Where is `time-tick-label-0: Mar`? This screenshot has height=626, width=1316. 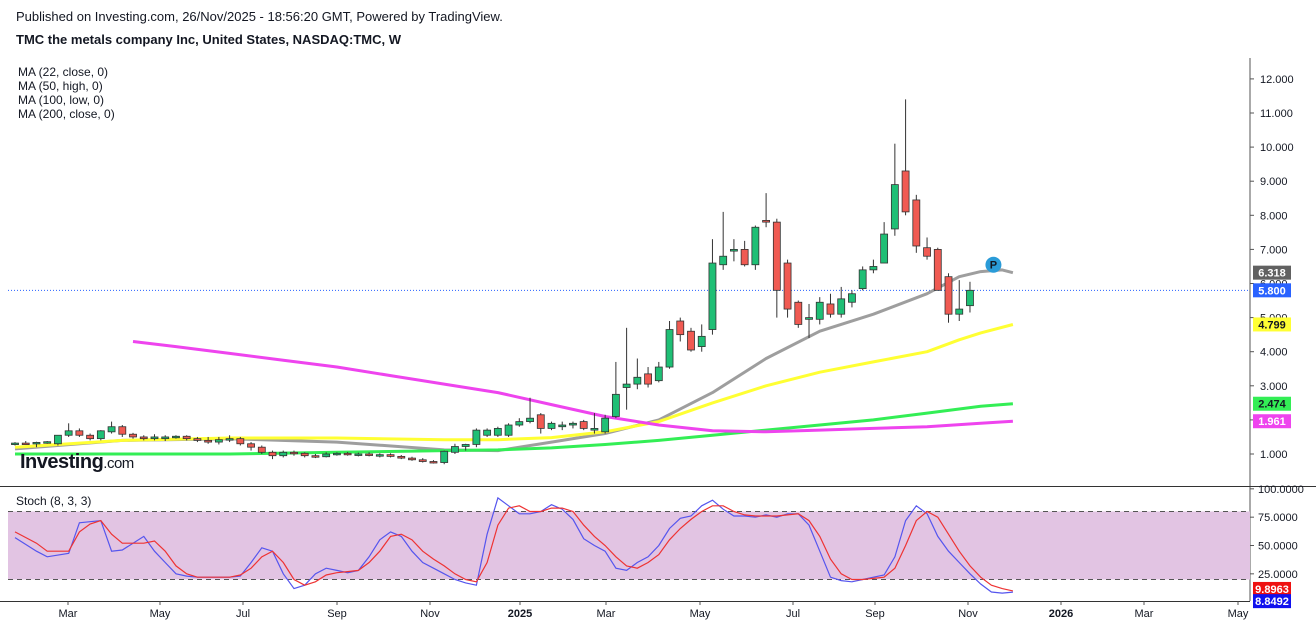
time-tick-label-0: Mar is located at coordinates (68, 614).